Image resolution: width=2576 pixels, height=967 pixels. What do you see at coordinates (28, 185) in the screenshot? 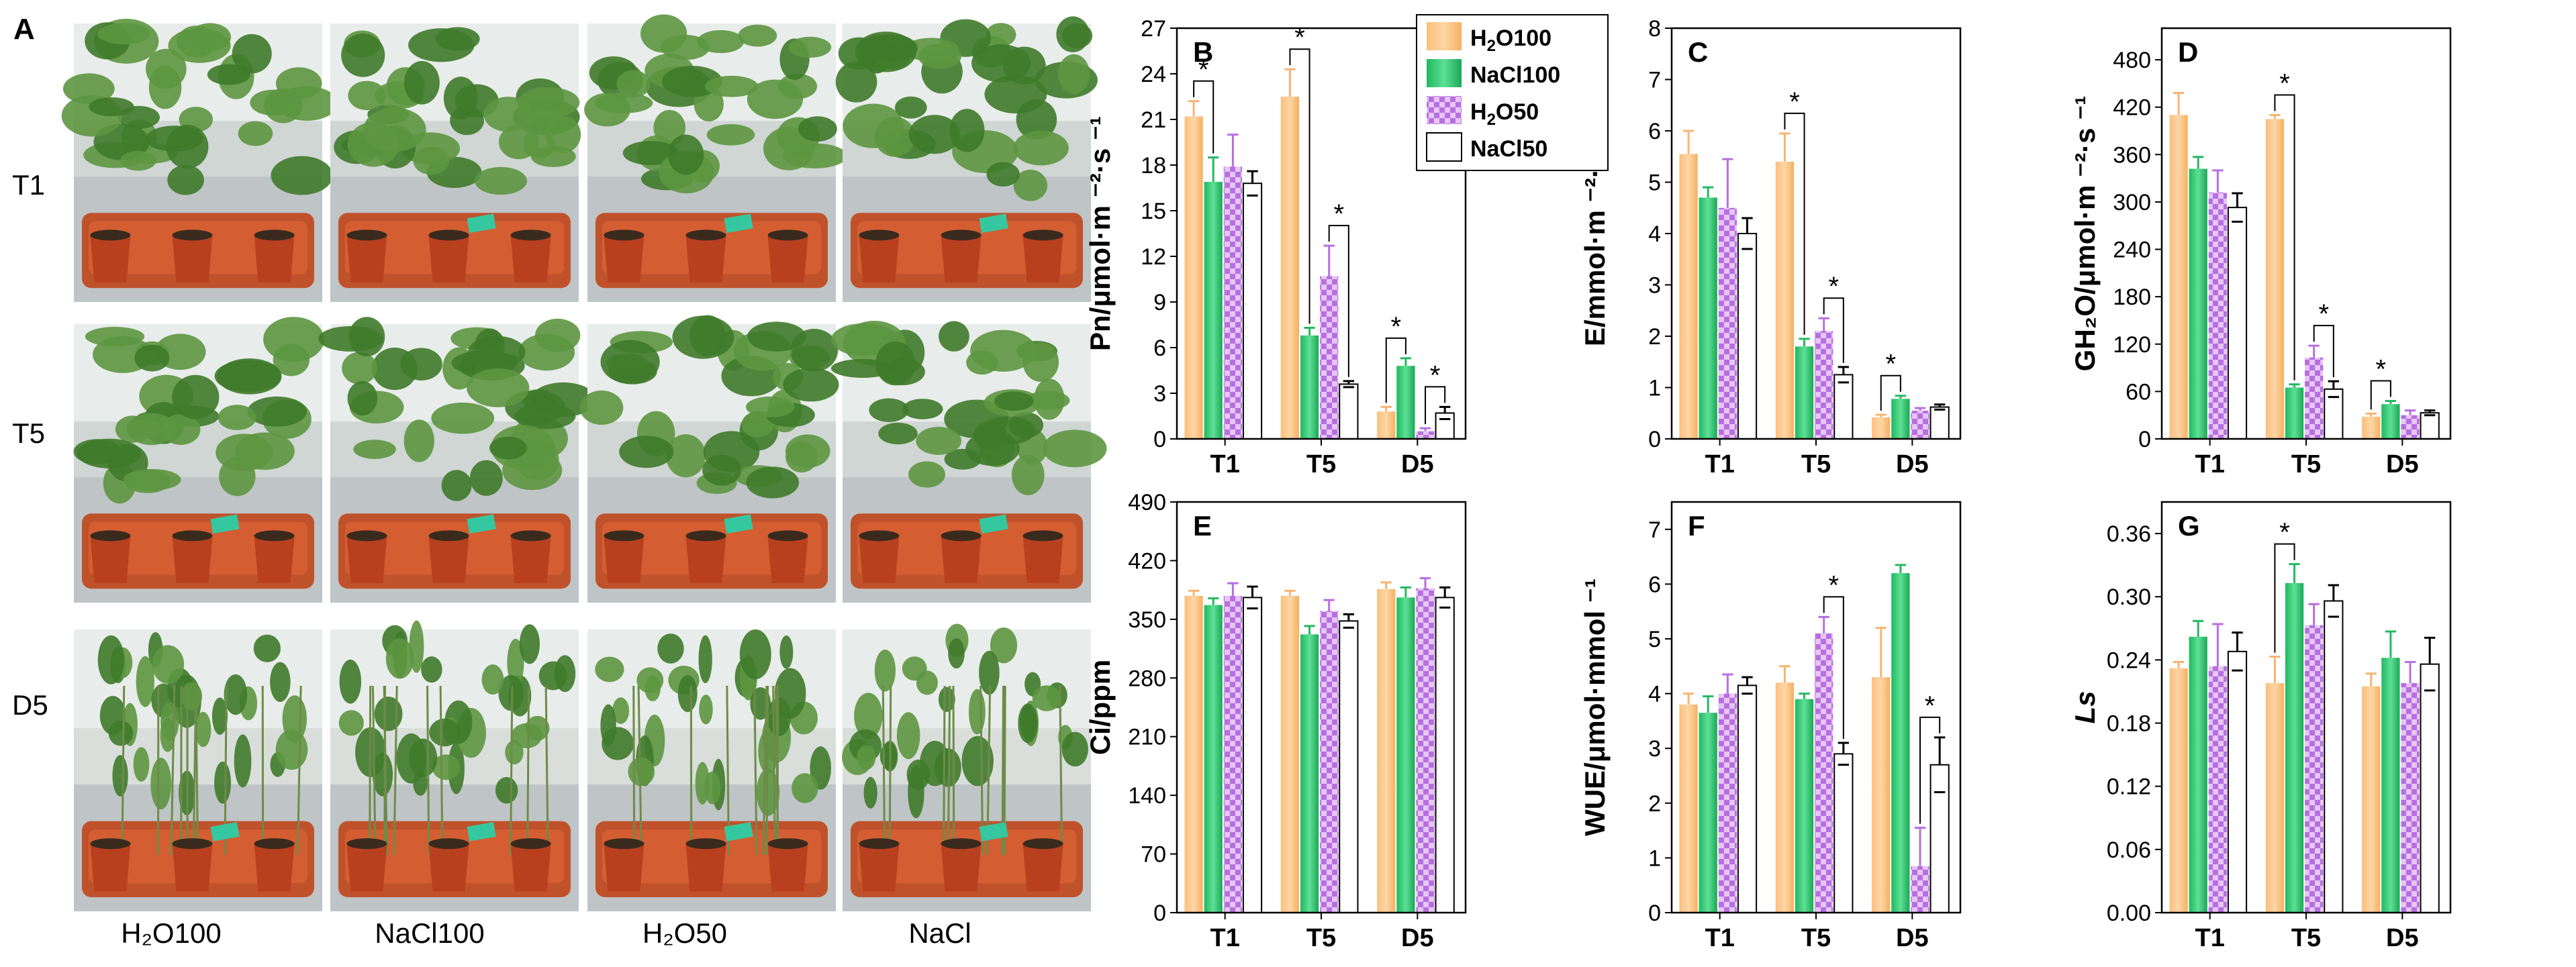
I see `row-label-t1: T1` at bounding box center [28, 185].